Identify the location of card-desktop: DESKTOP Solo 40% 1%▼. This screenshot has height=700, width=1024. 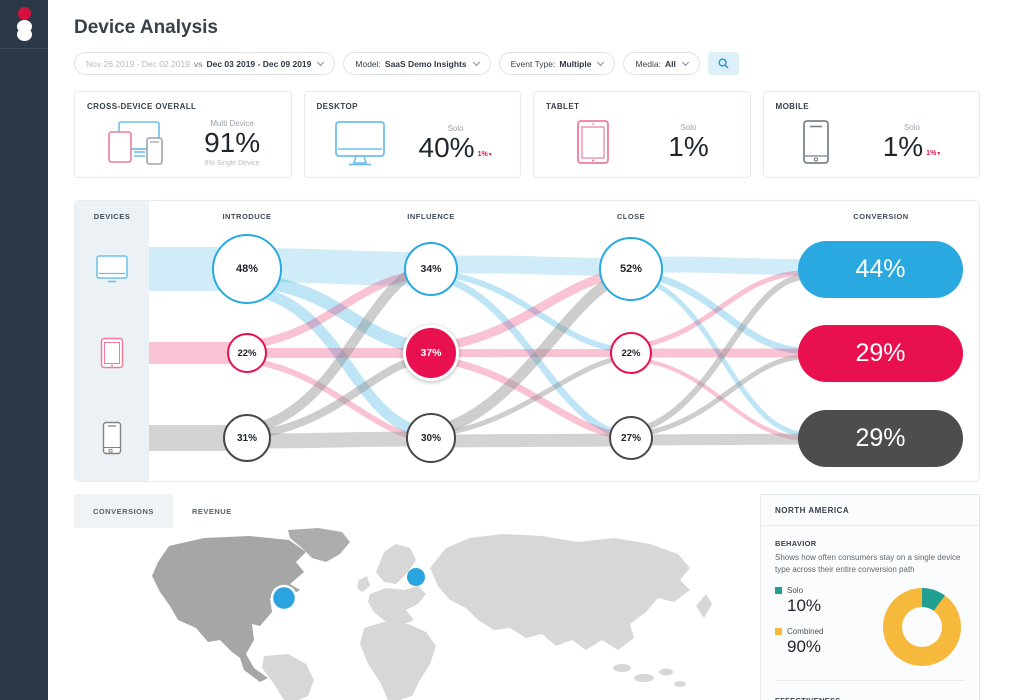
(412, 134).